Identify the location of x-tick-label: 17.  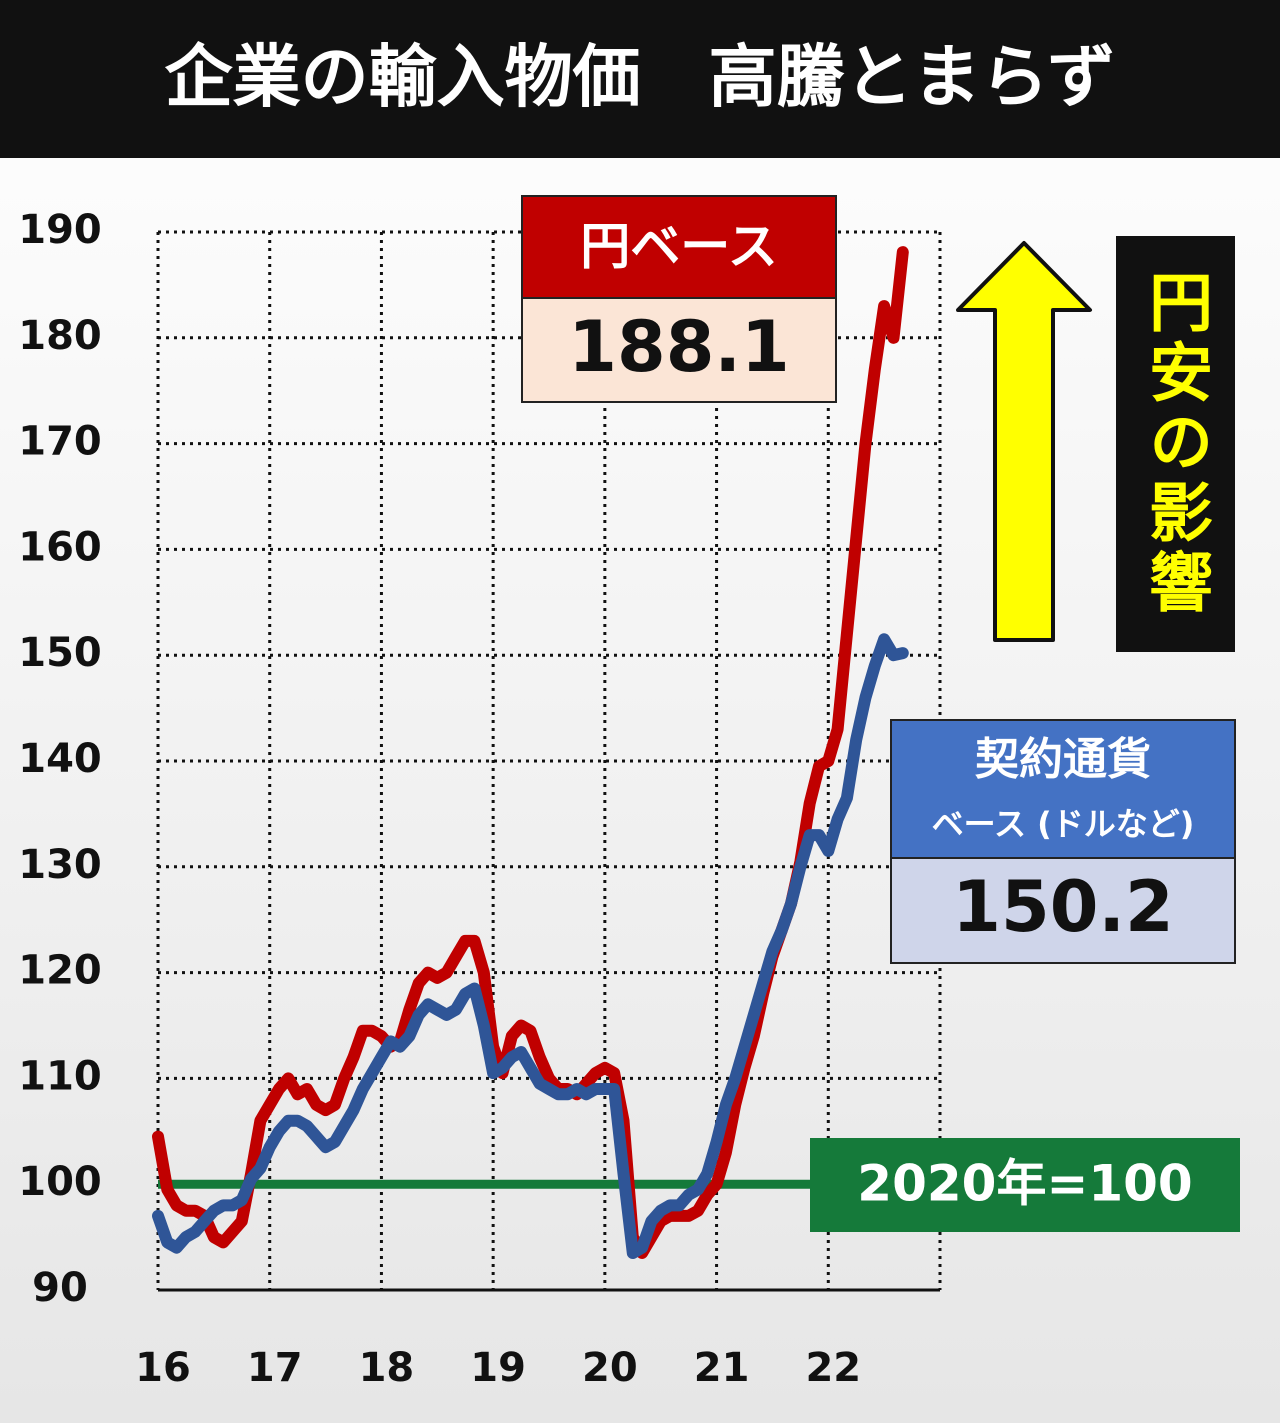
(275, 1368).